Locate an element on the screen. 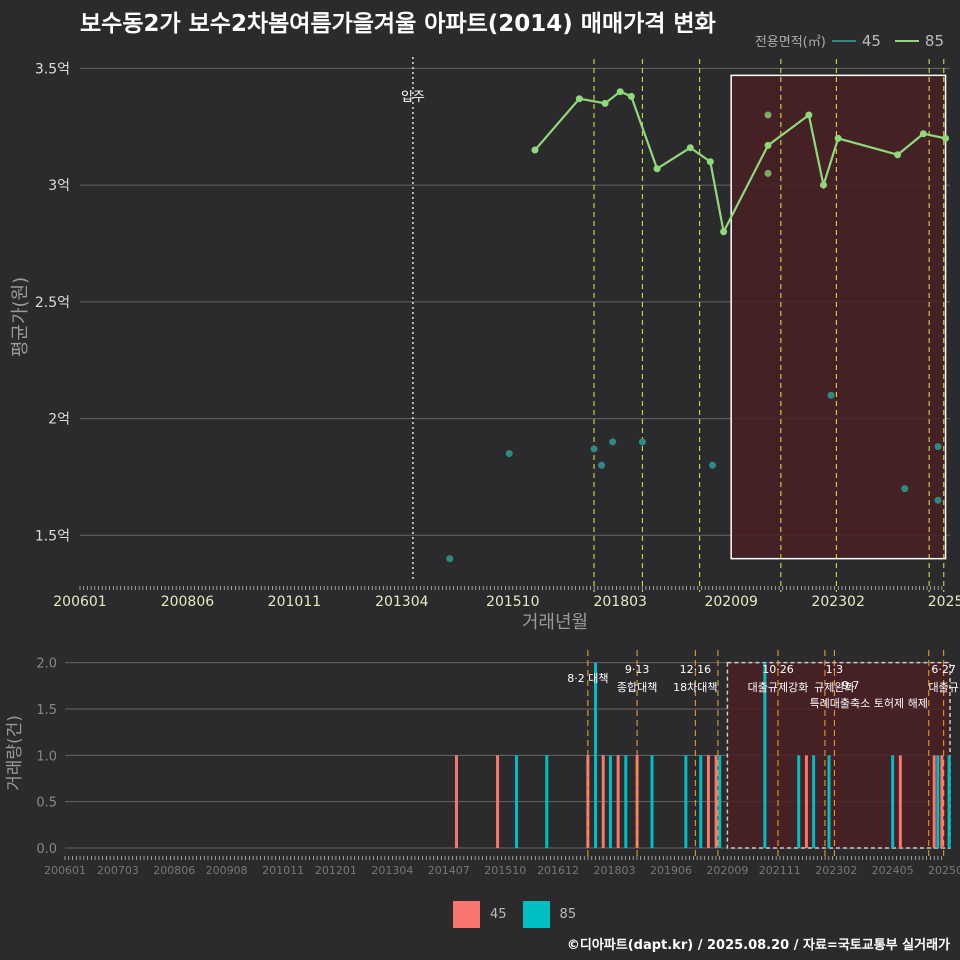 This screenshot has height=960, width=960. legend-bottom-label-45: 45 is located at coordinates (498, 914).